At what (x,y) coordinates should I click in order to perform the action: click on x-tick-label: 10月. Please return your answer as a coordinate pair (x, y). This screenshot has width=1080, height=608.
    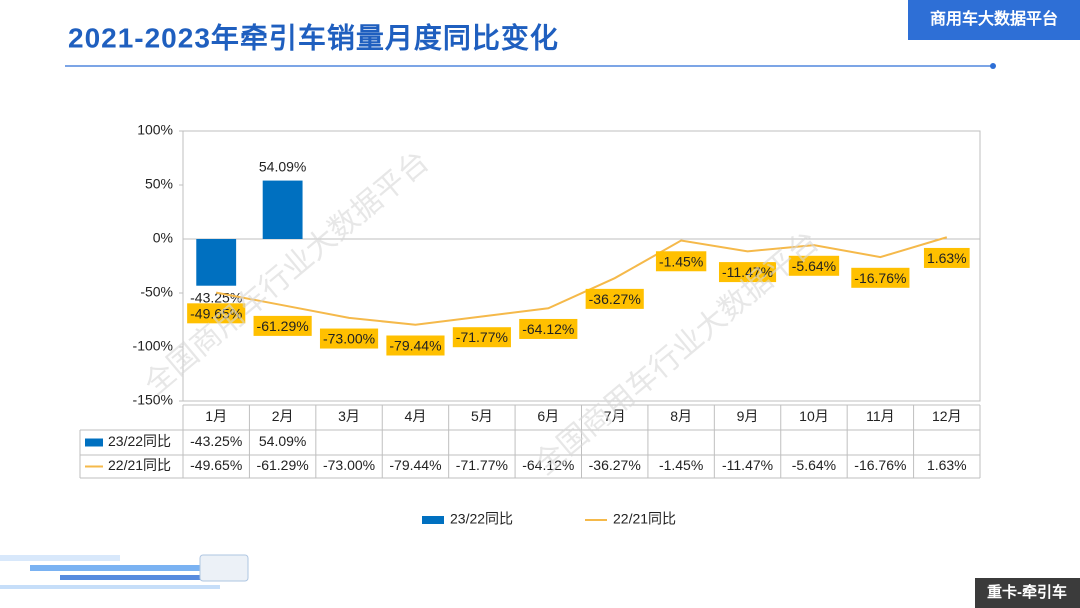
    Looking at the image, I should click on (814, 416).